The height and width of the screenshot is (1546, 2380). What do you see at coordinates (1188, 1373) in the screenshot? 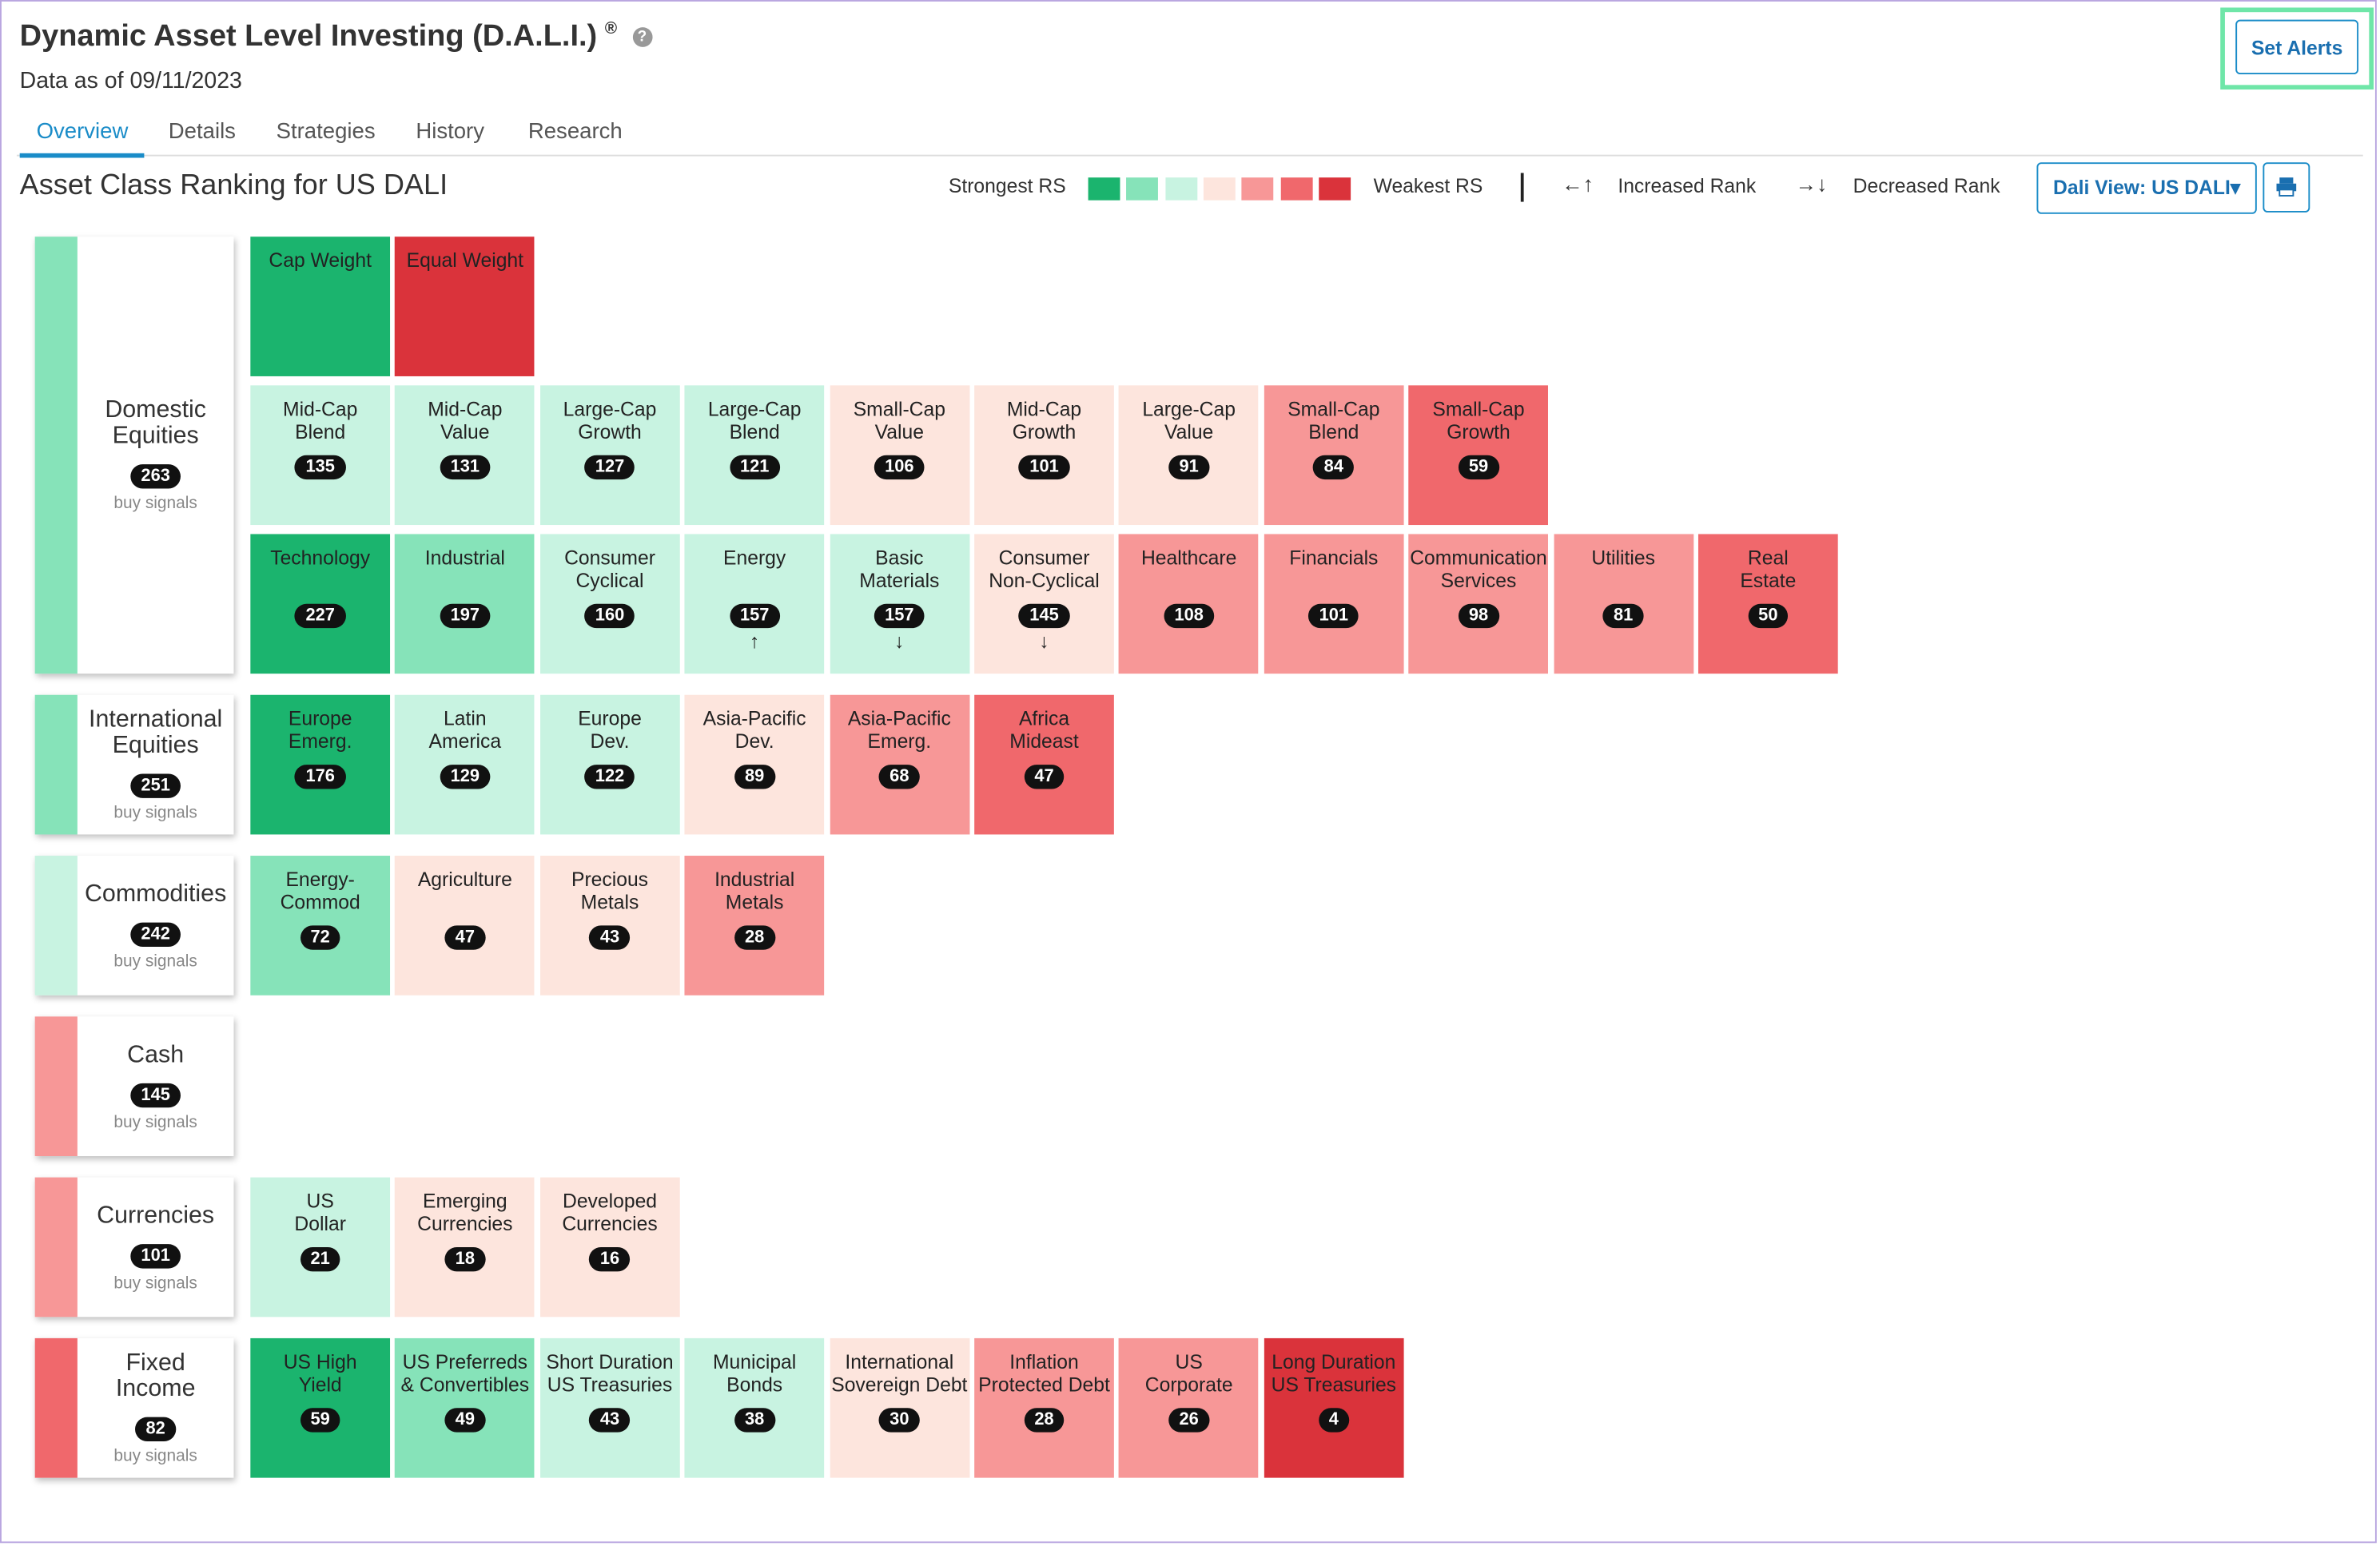
I see `tile-label: US Corporate` at bounding box center [1188, 1373].